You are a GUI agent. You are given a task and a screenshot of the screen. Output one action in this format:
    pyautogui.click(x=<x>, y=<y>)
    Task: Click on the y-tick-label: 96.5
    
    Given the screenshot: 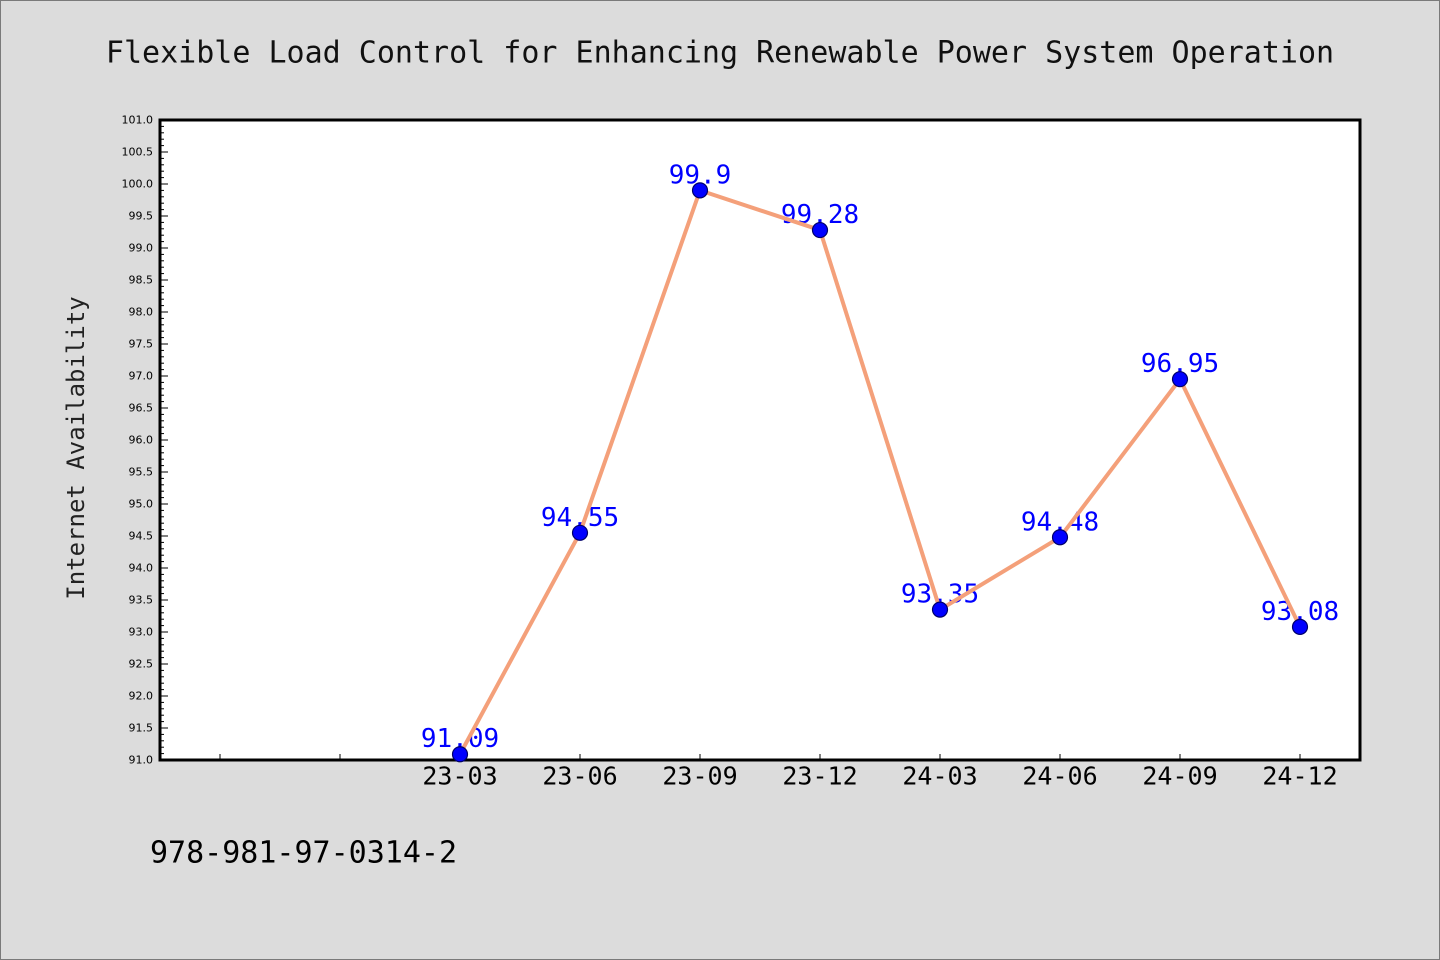 What is the action you would take?
    pyautogui.click(x=141, y=408)
    